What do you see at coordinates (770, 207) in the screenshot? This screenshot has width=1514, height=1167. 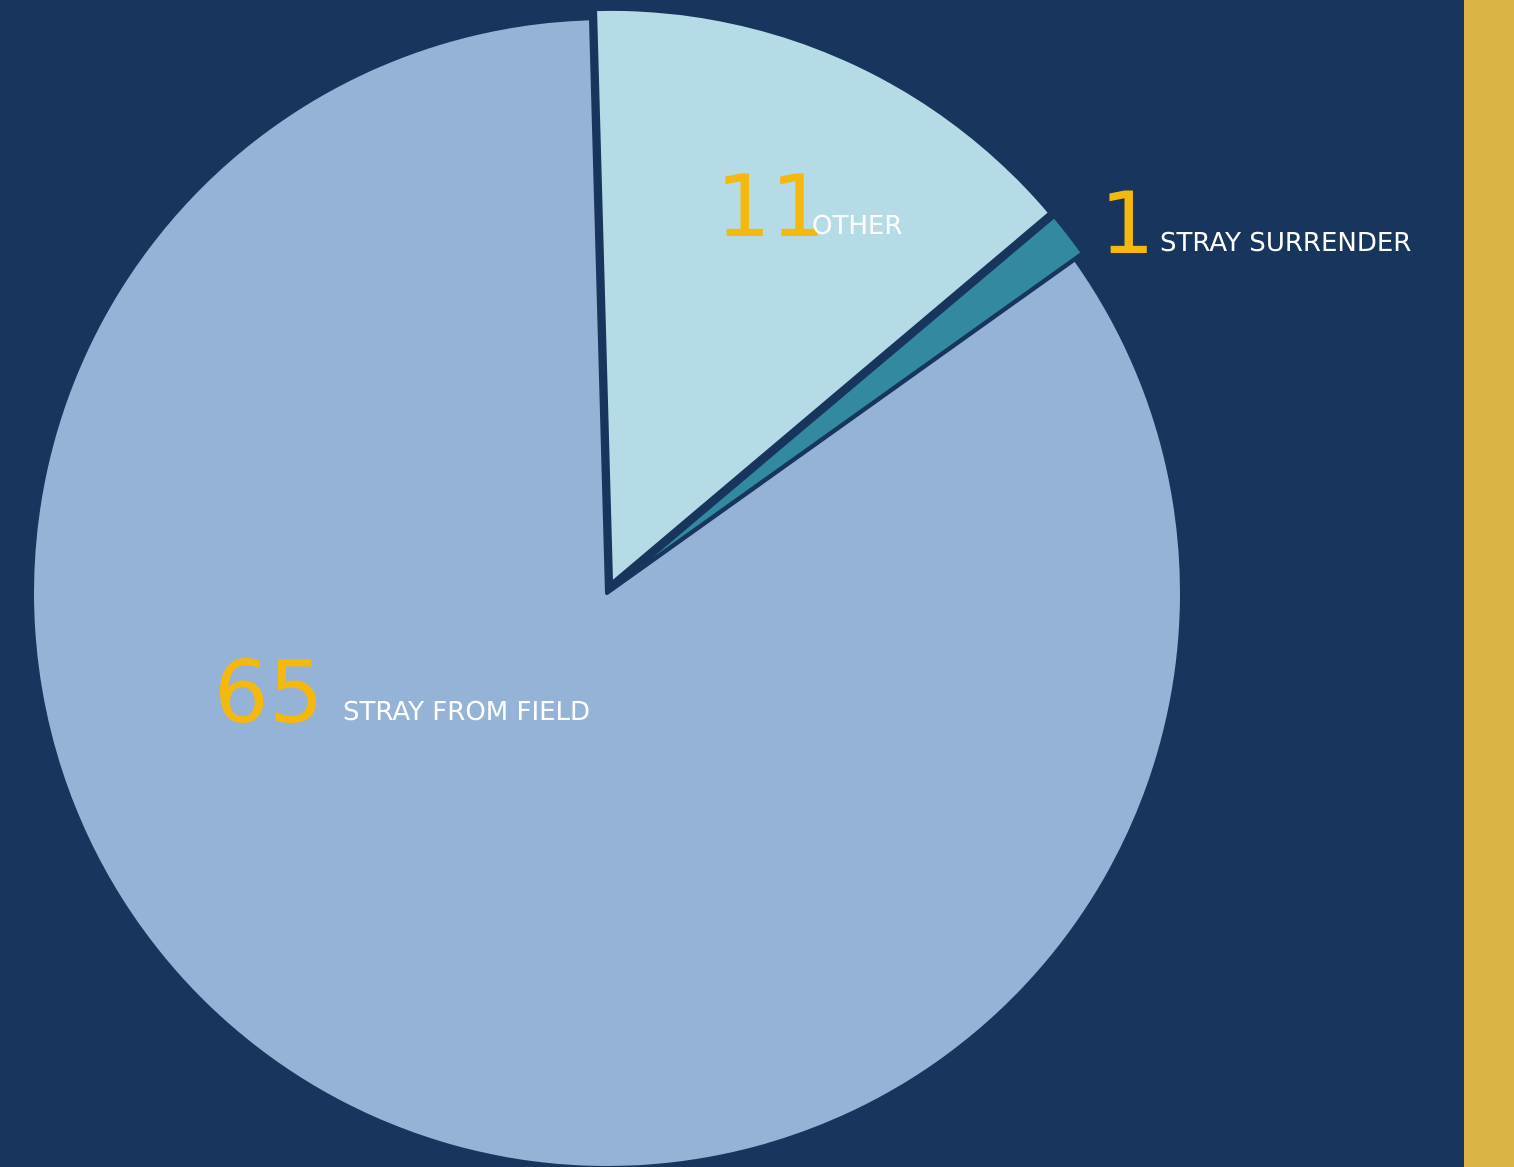 I see `data-value-other: 11` at bounding box center [770, 207].